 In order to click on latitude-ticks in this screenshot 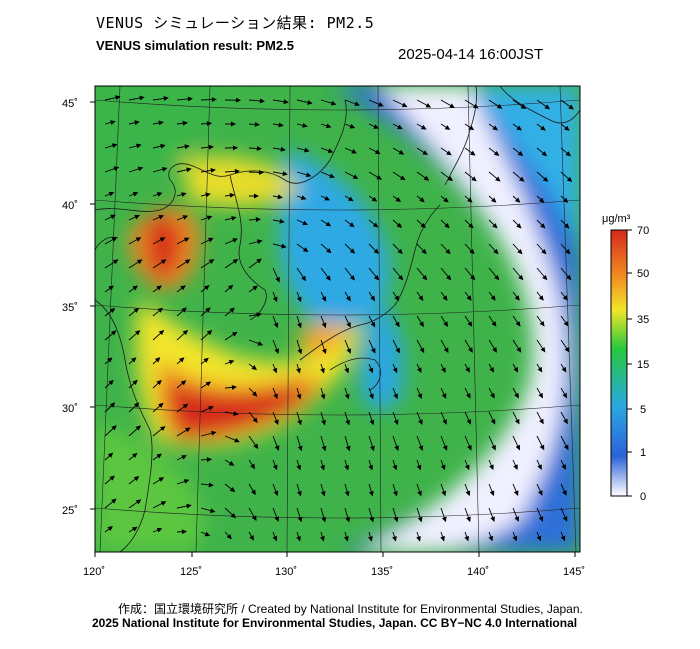, I will do `click(92, 305)`.